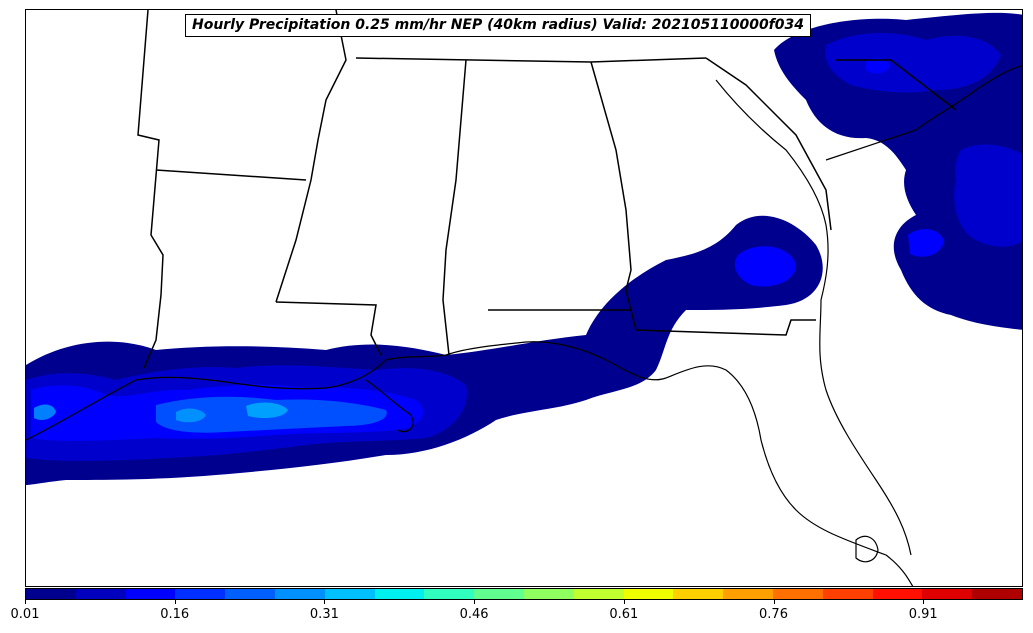 The image size is (1033, 633). I want to click on precip-blob-georgia, so click(765, 266).